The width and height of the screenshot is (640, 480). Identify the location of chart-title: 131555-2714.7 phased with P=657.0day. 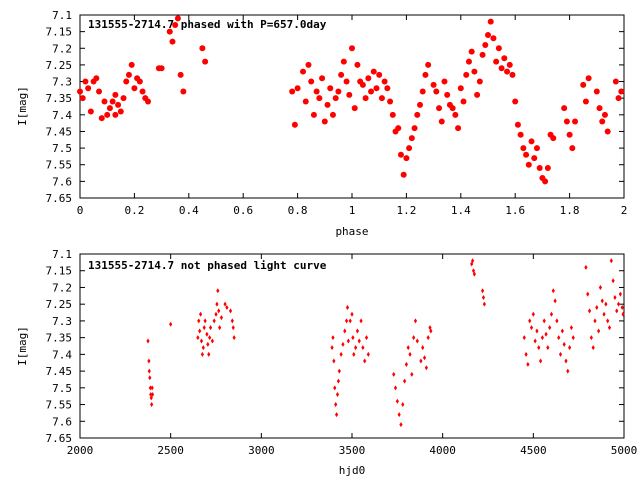
(207, 24).